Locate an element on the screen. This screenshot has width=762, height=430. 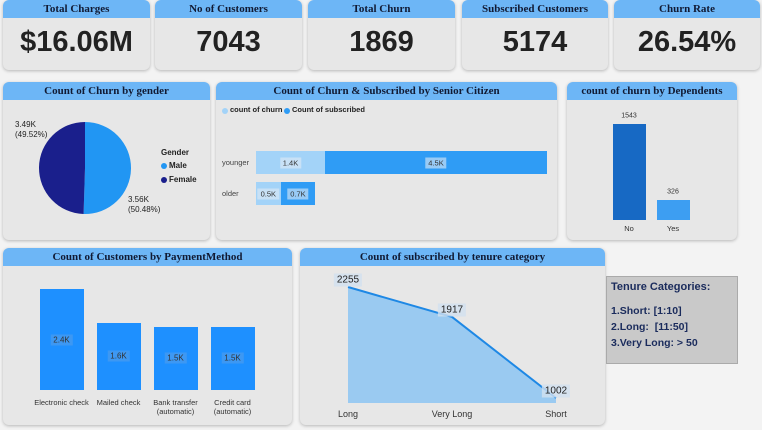
x-tick-label: Long is located at coordinates (348, 414).